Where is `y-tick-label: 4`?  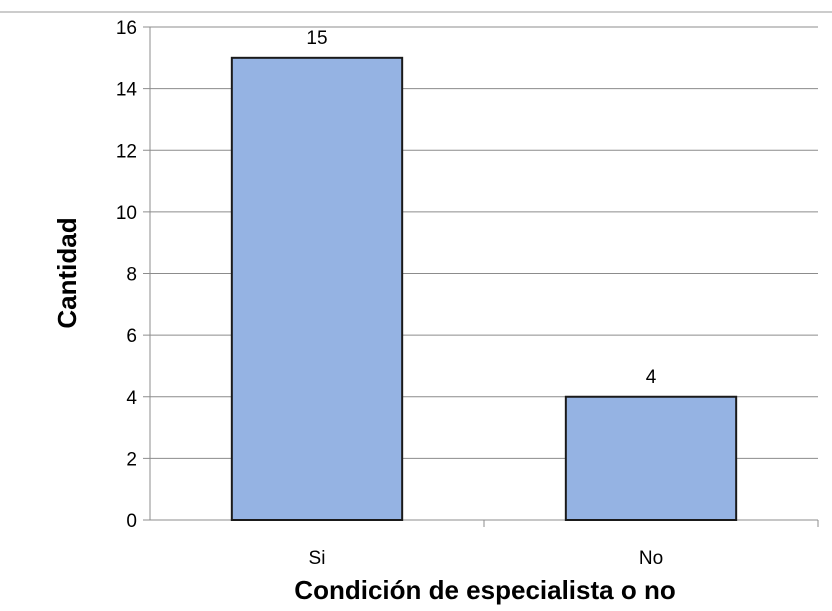 y-tick-label: 4 is located at coordinates (131, 398).